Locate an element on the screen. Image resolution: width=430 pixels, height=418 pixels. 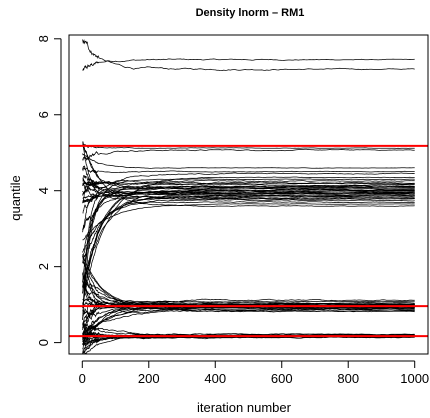
y-tick-label: 0 is located at coordinates (43, 342).